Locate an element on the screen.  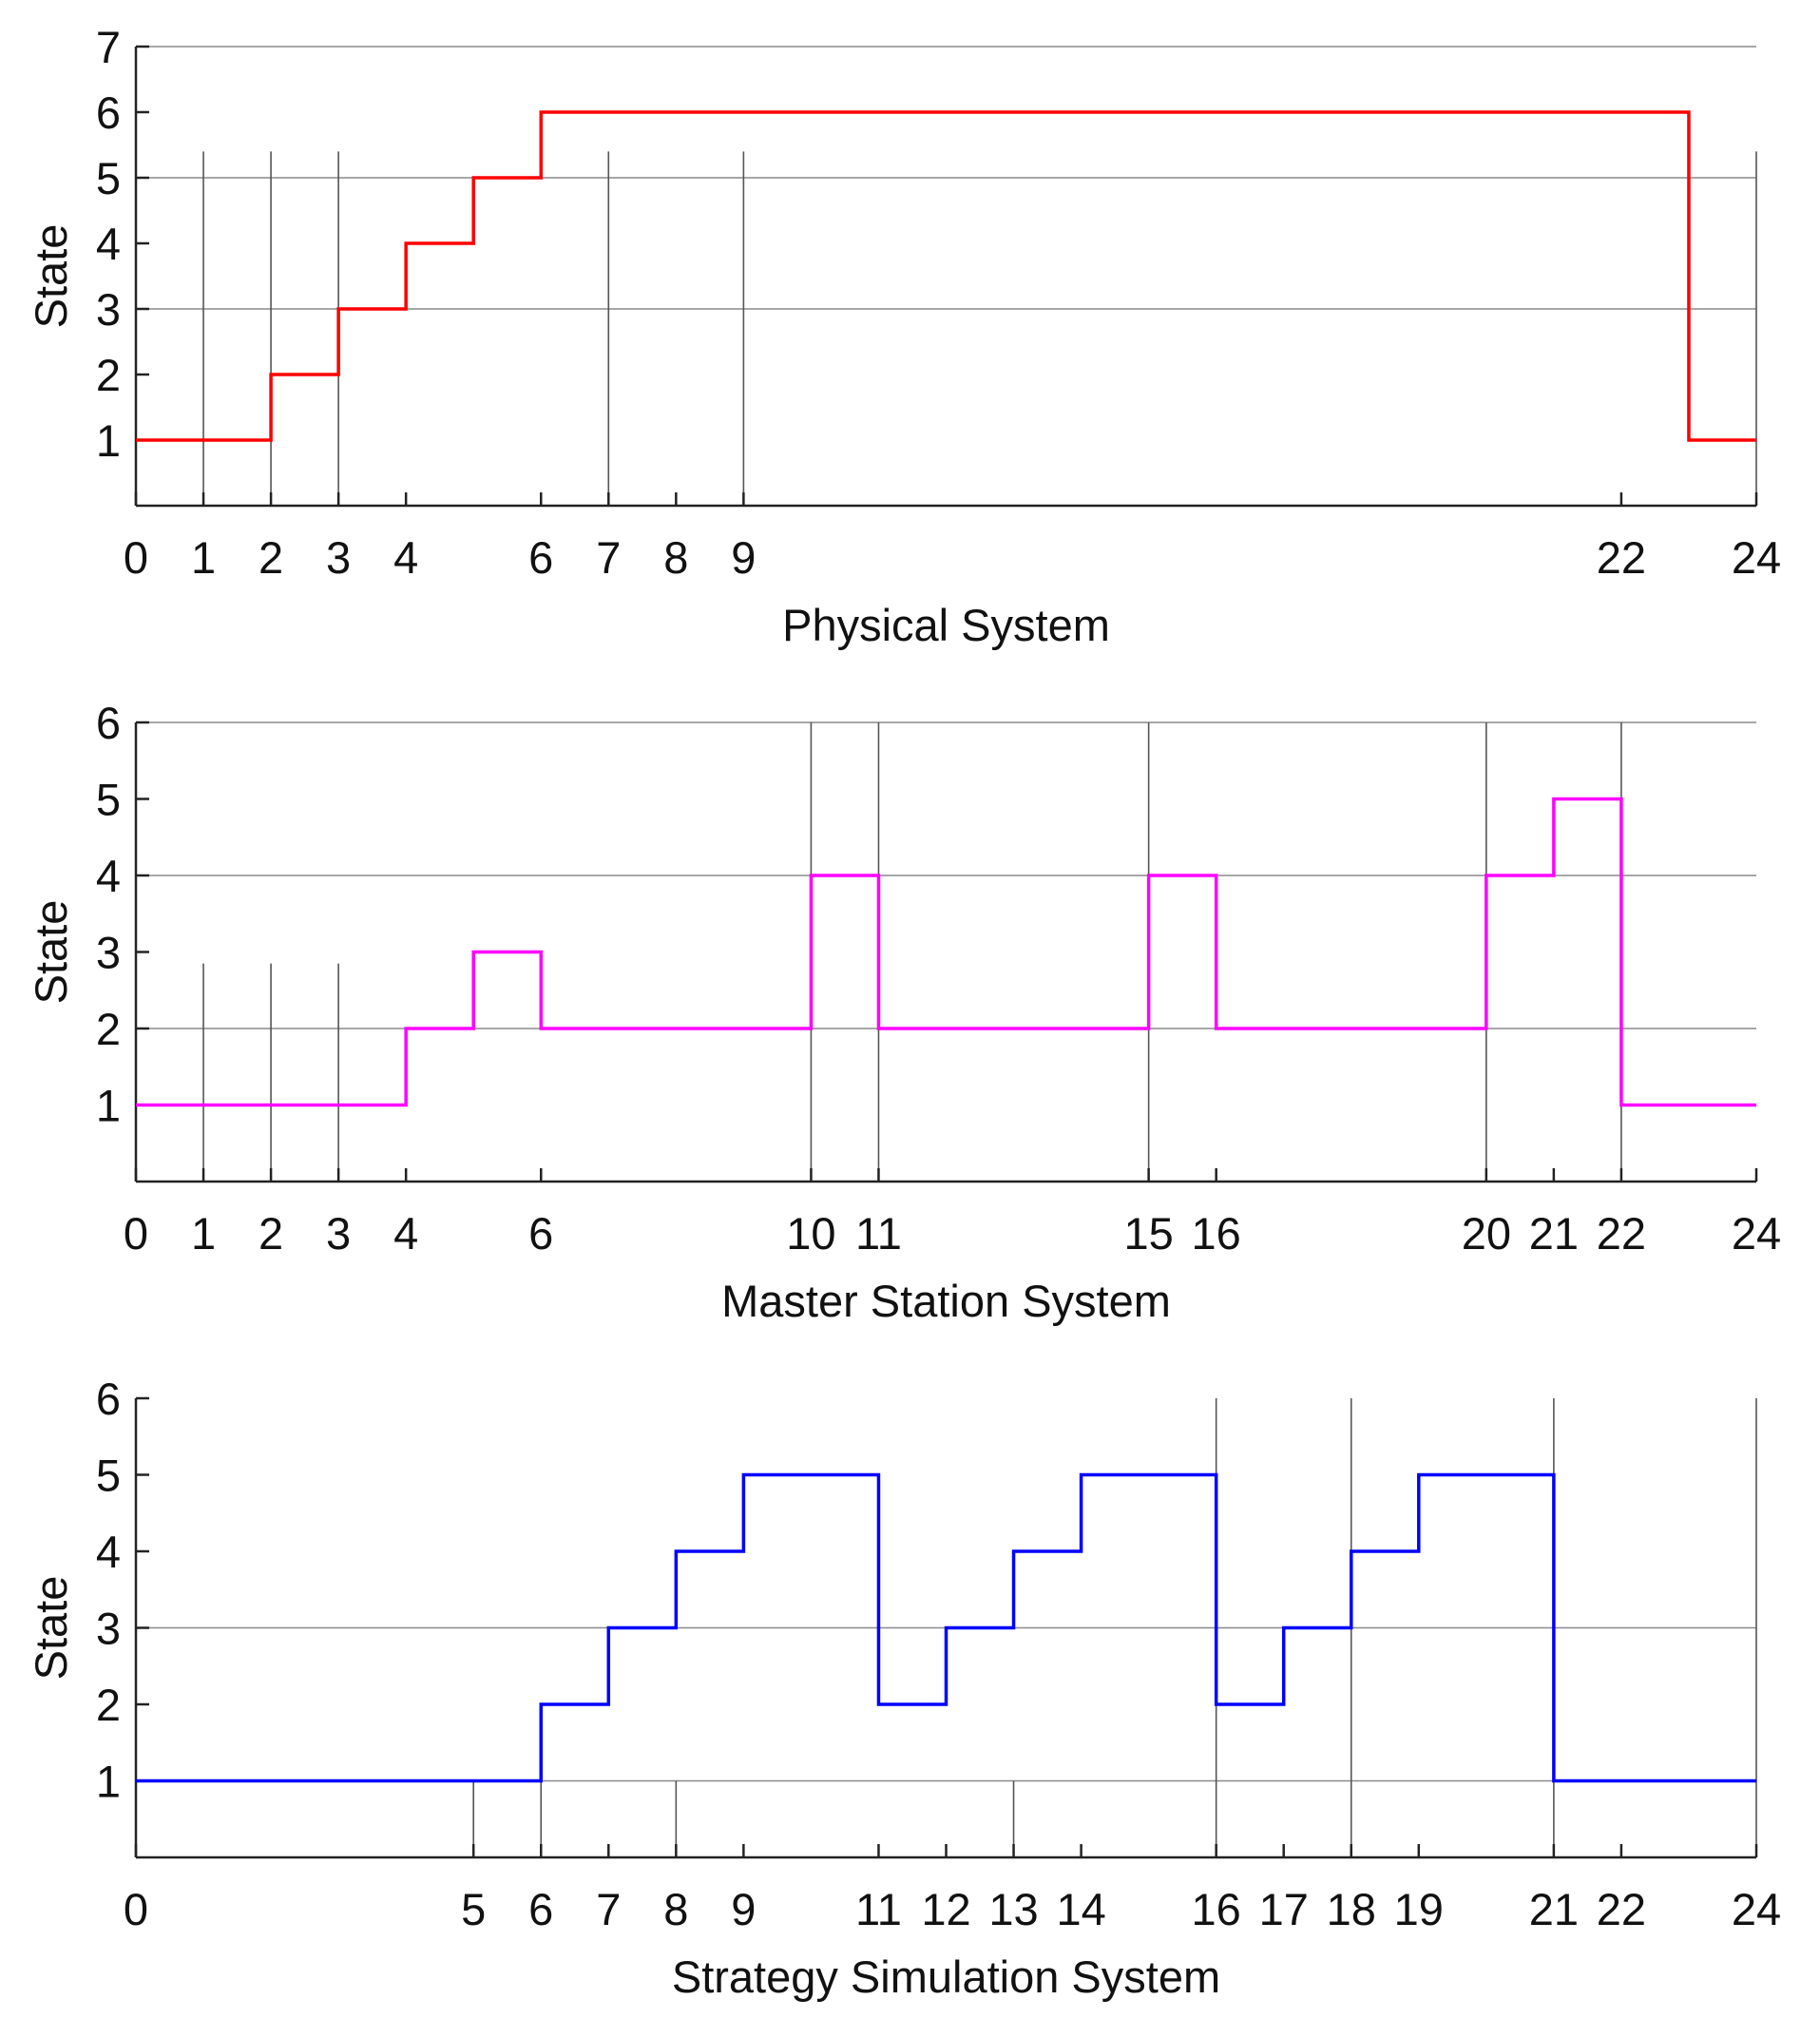
x-tick-label: 15 is located at coordinates (1148, 1233).